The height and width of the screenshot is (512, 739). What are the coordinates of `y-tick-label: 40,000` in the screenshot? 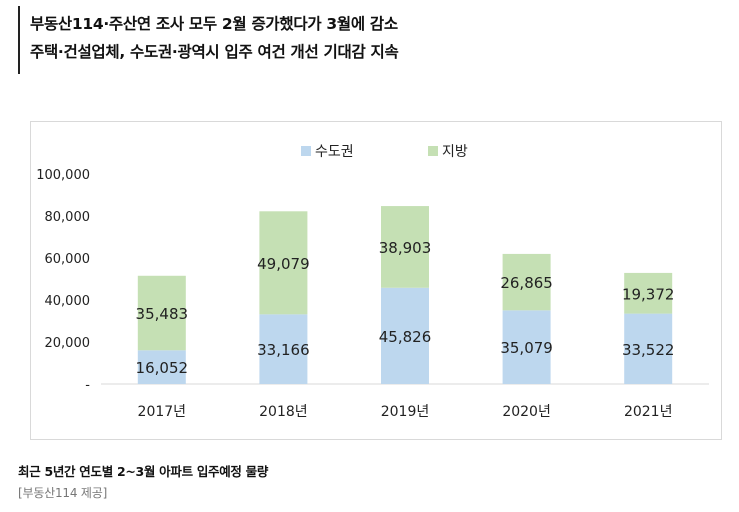 It's located at (68, 301).